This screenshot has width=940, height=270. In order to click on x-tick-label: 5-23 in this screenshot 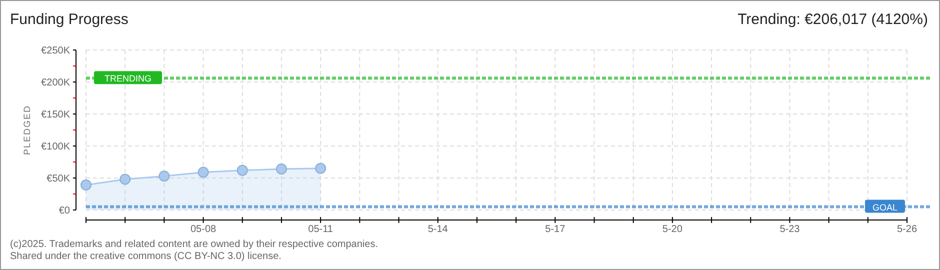, I will do `click(790, 229)`.